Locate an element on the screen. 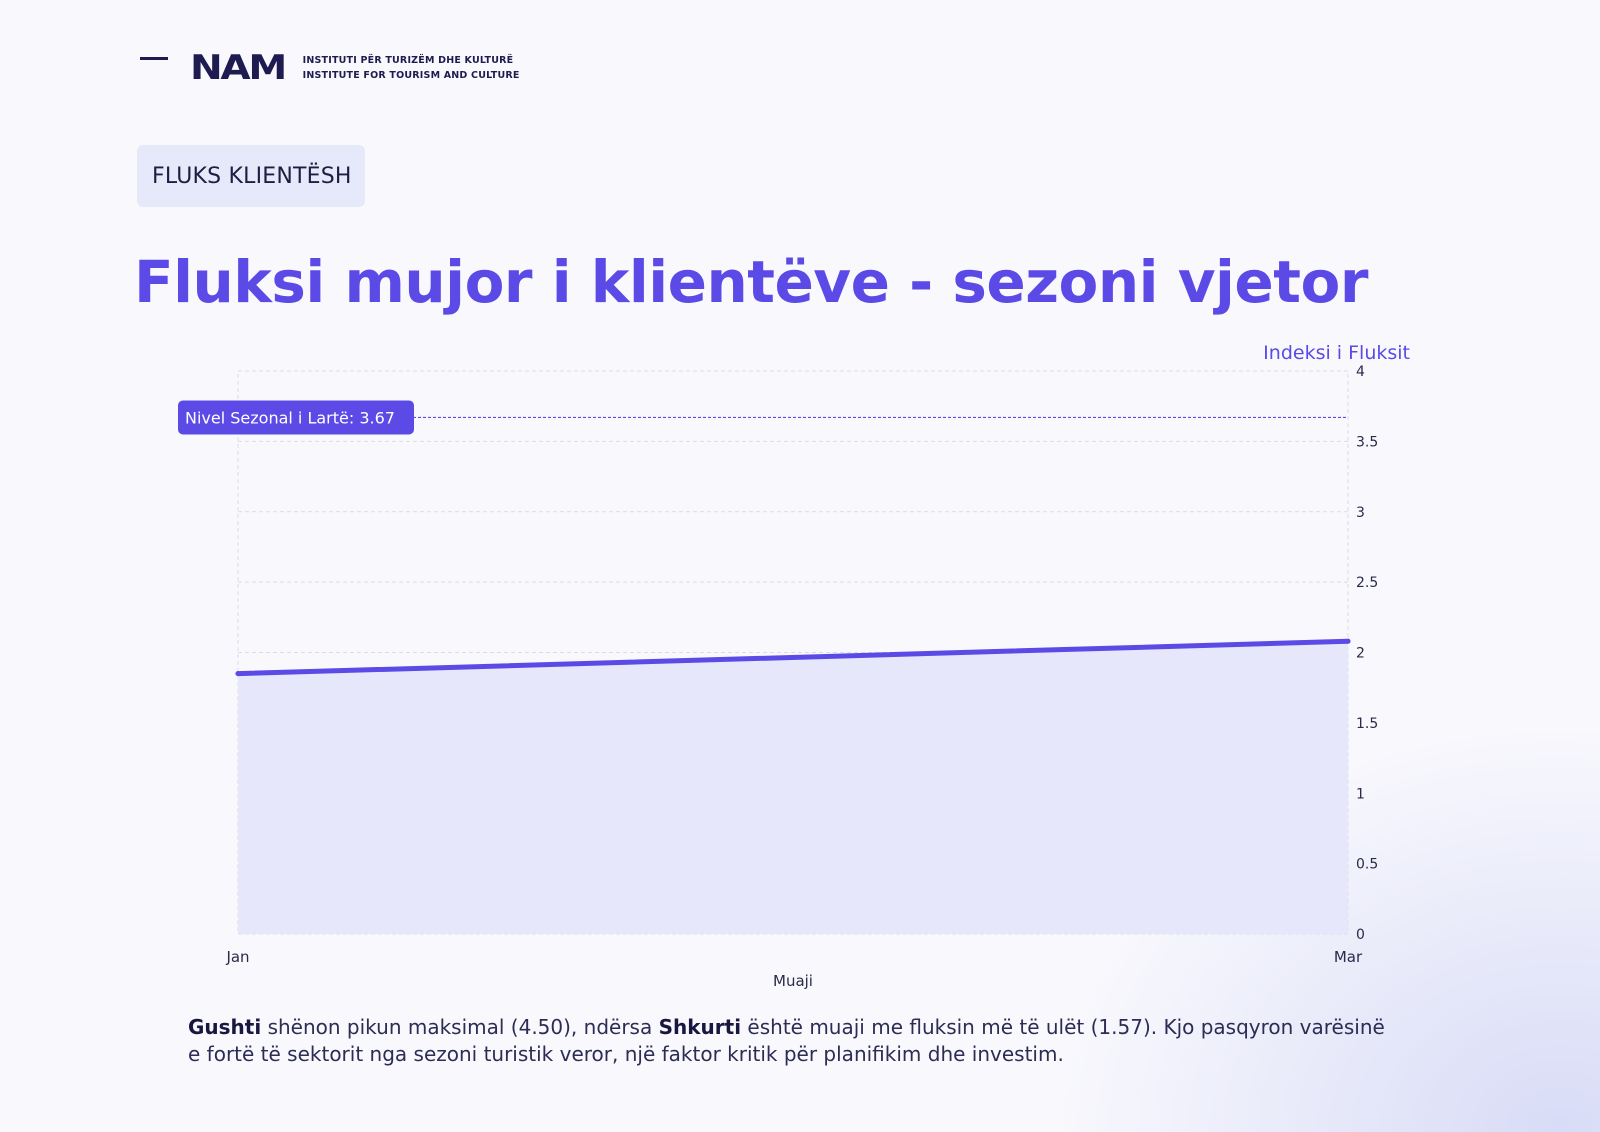 Image resolution: width=1600 pixels, height=1132 pixels. series-line is located at coordinates (793, 657).